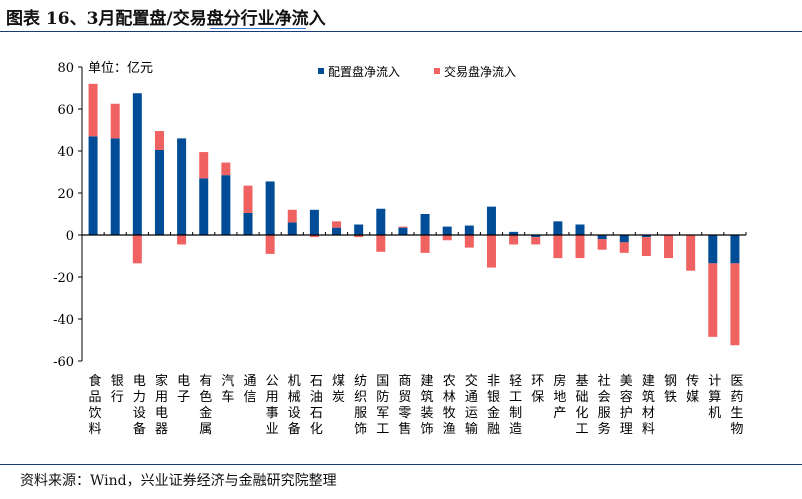 The height and width of the screenshot is (499, 802). I want to click on category-label: 社会服务, so click(604, 405).